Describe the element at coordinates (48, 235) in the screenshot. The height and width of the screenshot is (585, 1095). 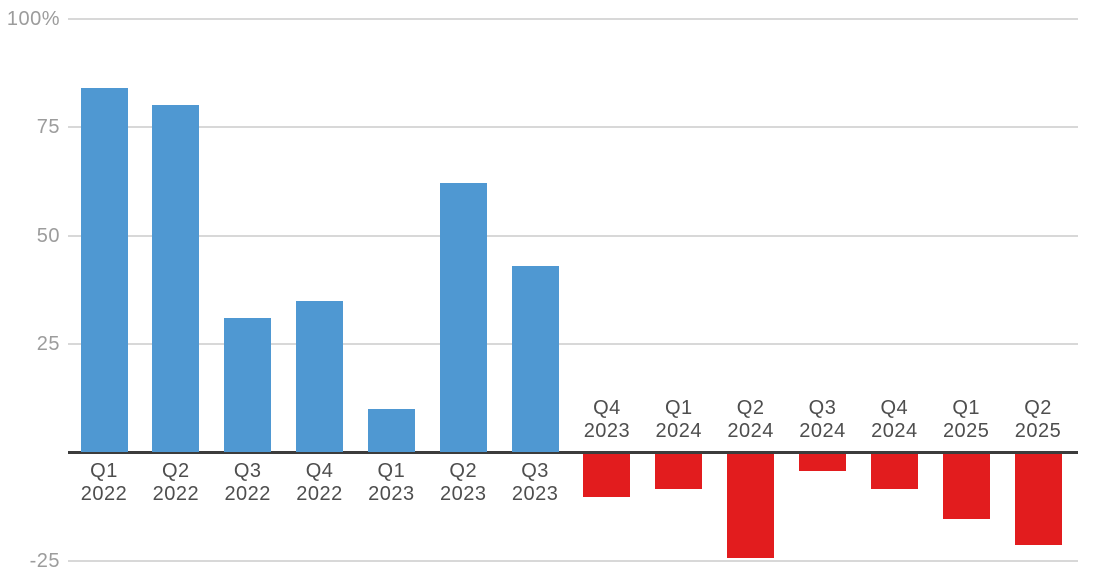
I see `y-axis-tick-label: 50` at that location.